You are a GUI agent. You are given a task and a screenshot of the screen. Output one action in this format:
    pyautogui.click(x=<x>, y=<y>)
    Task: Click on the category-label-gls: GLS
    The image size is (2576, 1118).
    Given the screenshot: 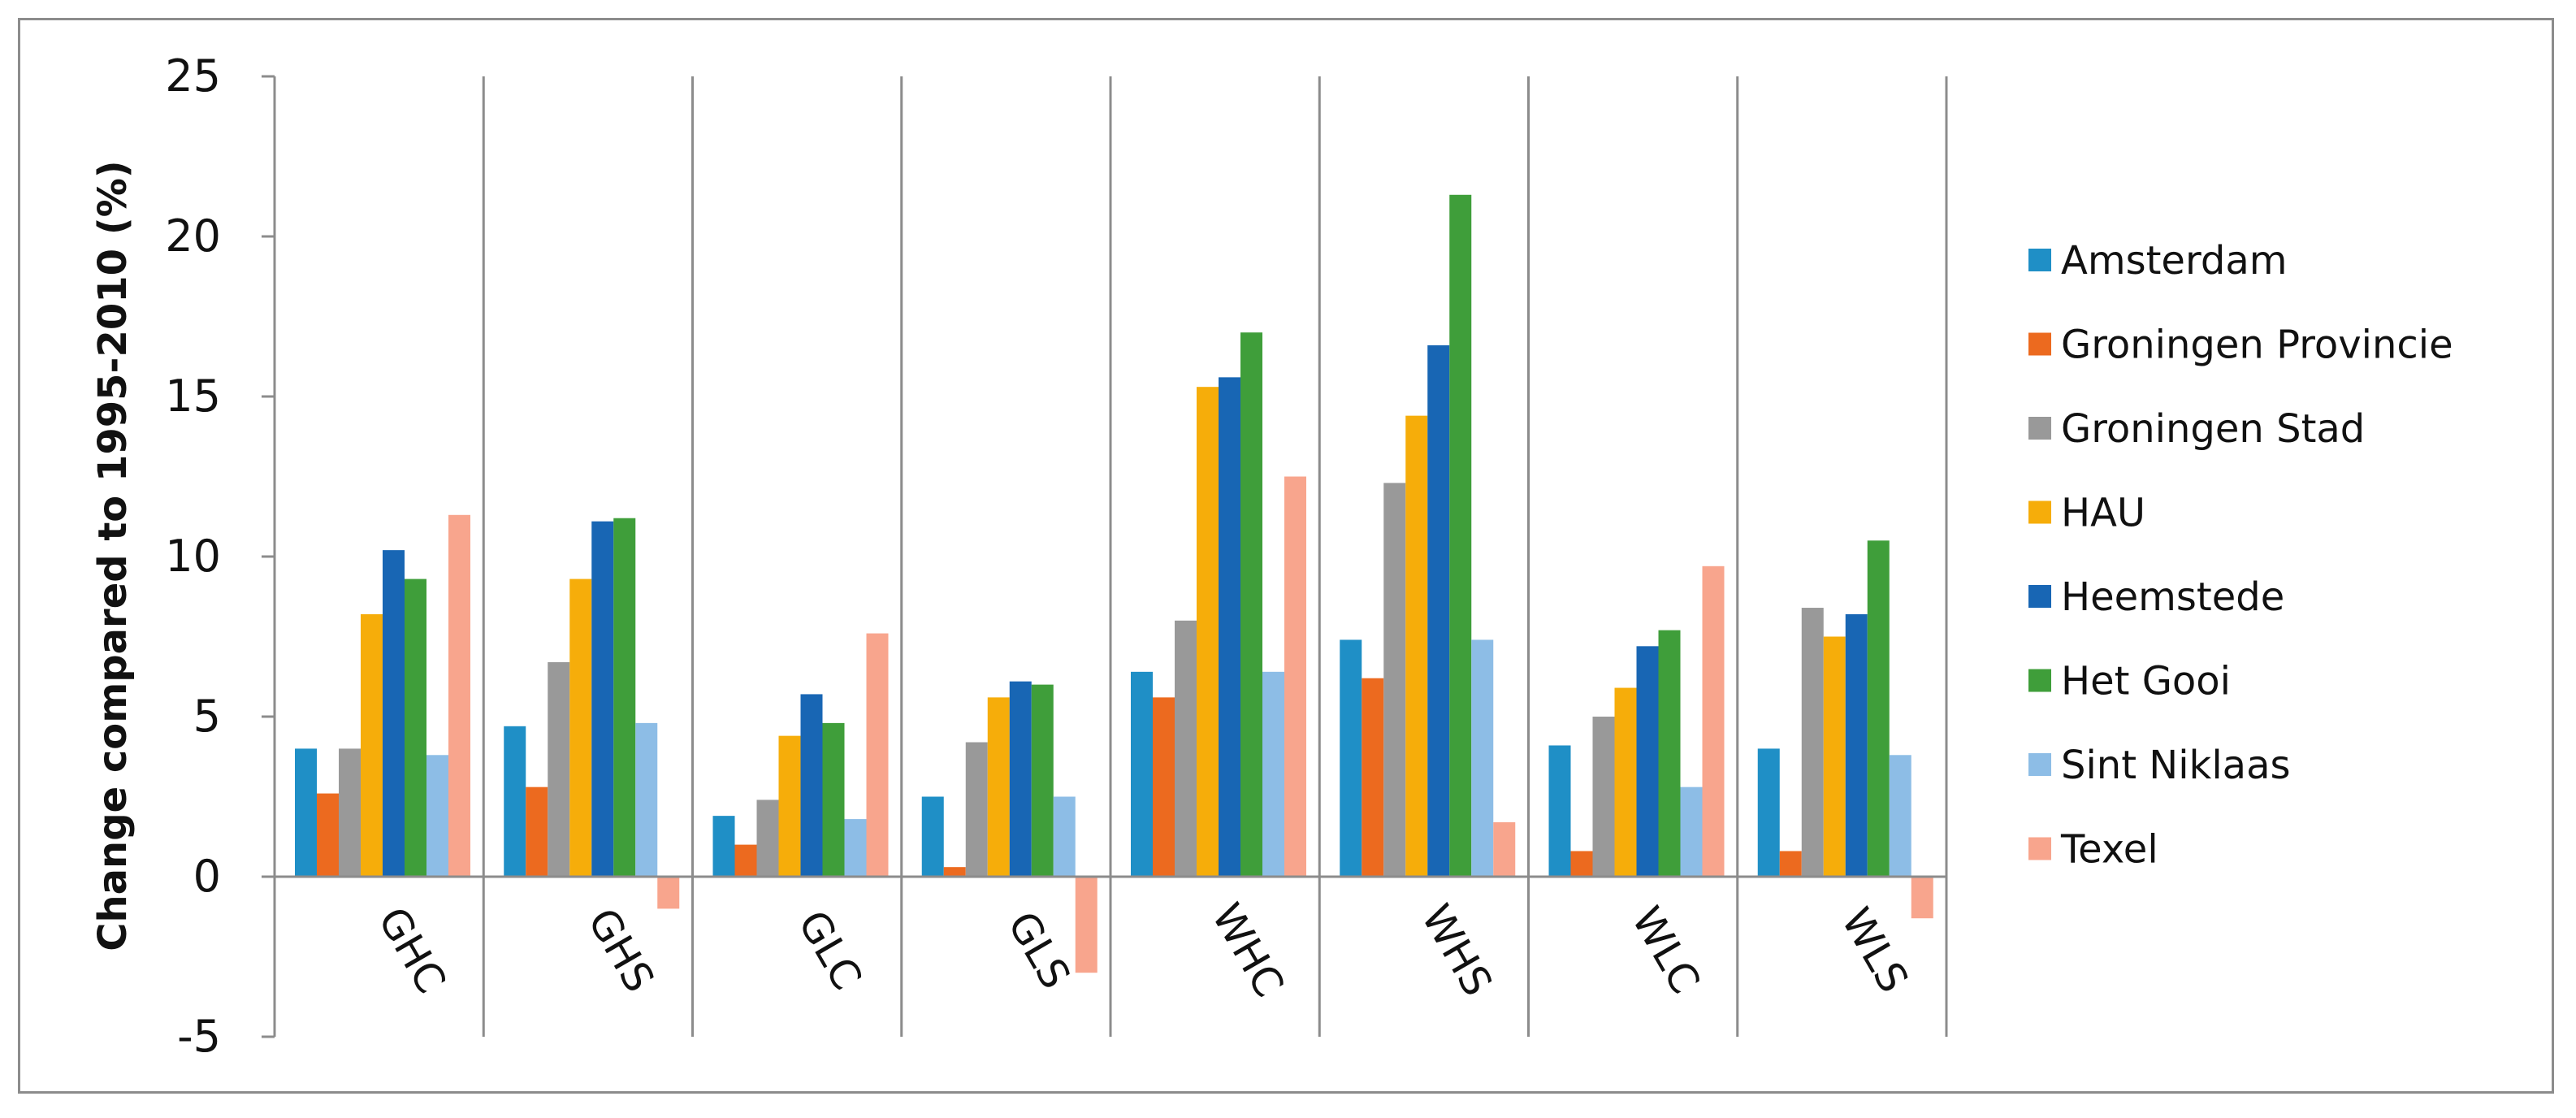 What is the action you would take?
    pyautogui.click(x=1038, y=950)
    